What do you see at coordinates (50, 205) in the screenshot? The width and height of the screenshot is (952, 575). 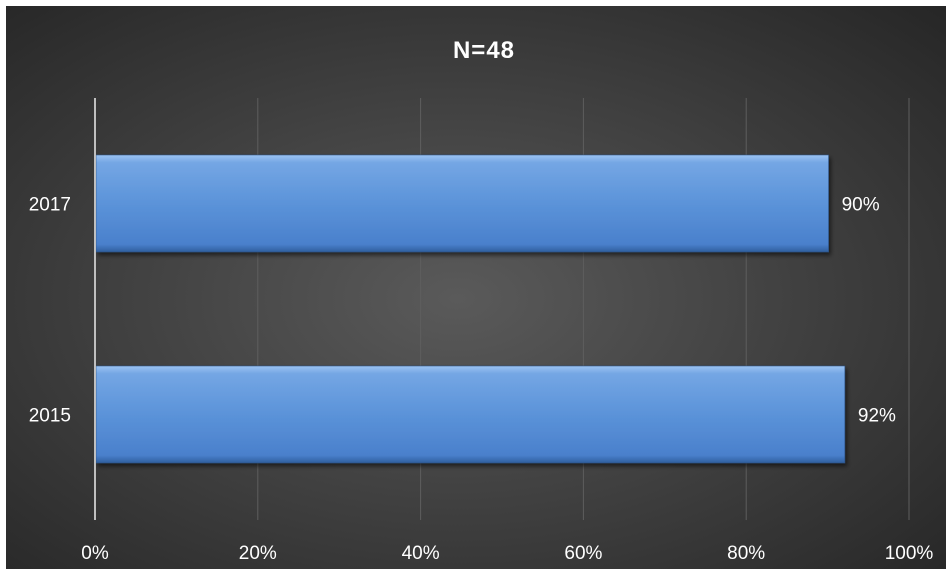 I see `category-label: 2017` at bounding box center [50, 205].